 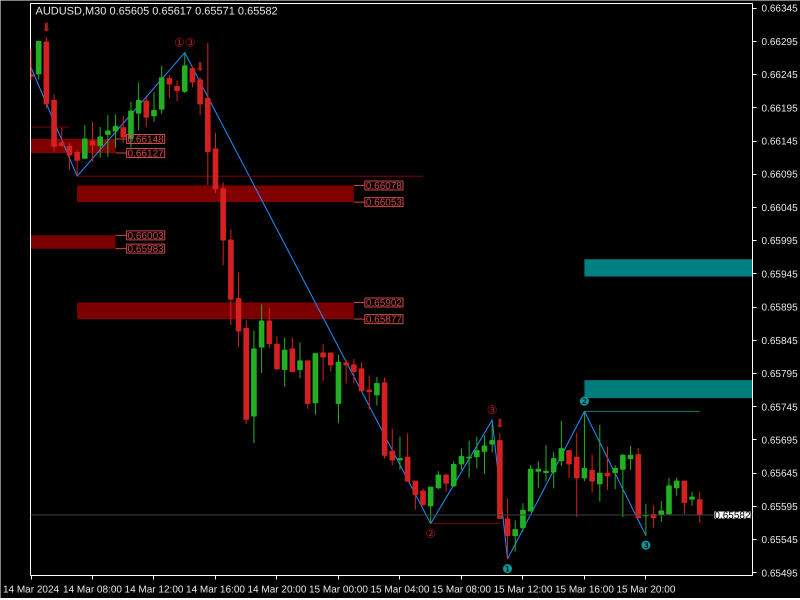 What do you see at coordinates (216, 590) in the screenshot?
I see `x-tick-label: 14 Mar 16:00` at bounding box center [216, 590].